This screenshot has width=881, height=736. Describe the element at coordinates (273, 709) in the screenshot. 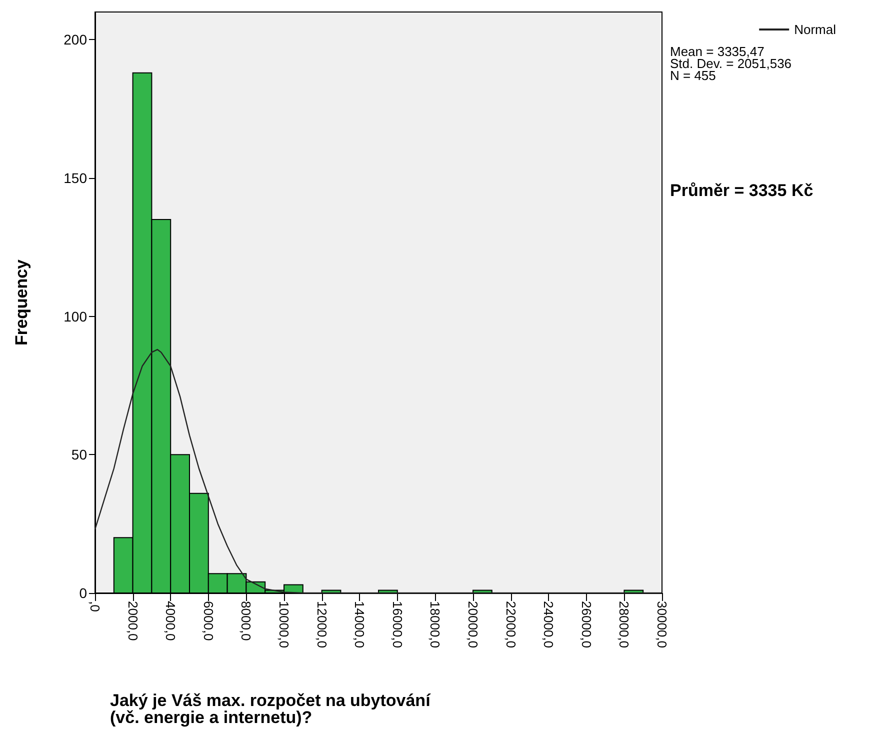

I see `x-axis-title: Jaký je Váš max. rozpočet na ubytování (vč. energie a internetu)?` at that location.